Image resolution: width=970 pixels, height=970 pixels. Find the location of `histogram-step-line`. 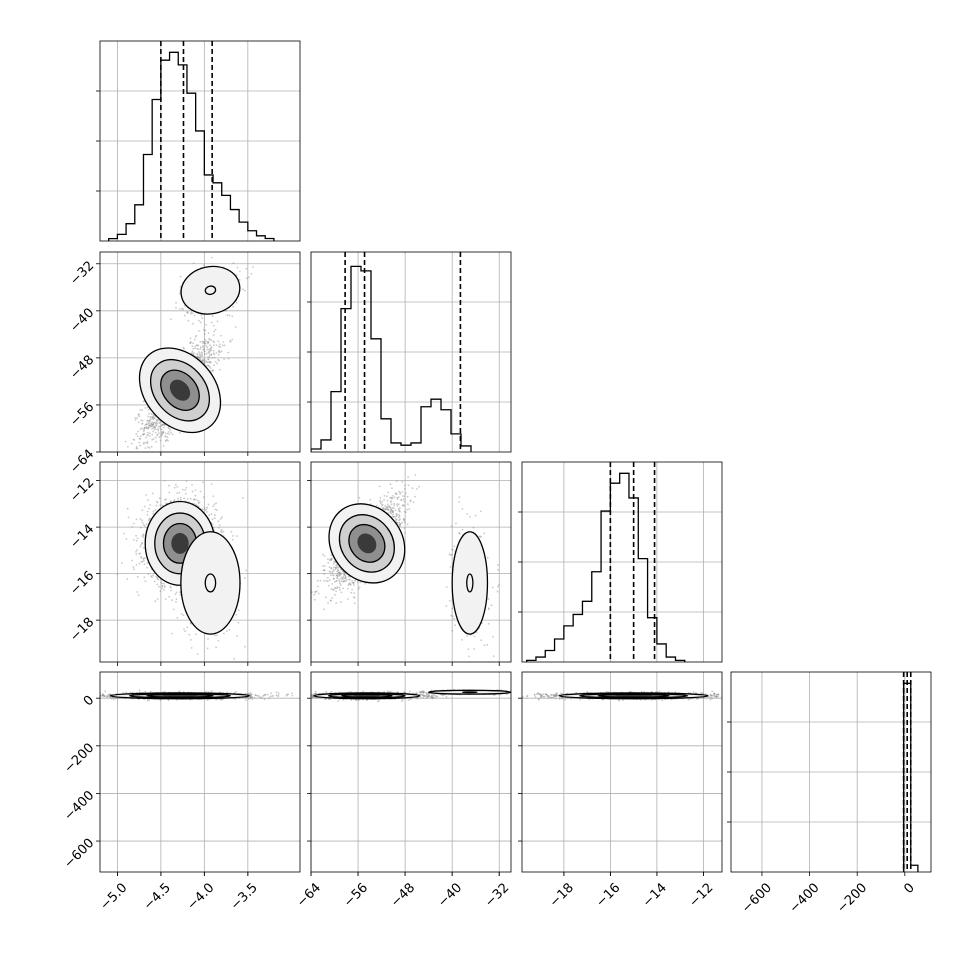

histogram-step-line is located at coordinates (606, 567).